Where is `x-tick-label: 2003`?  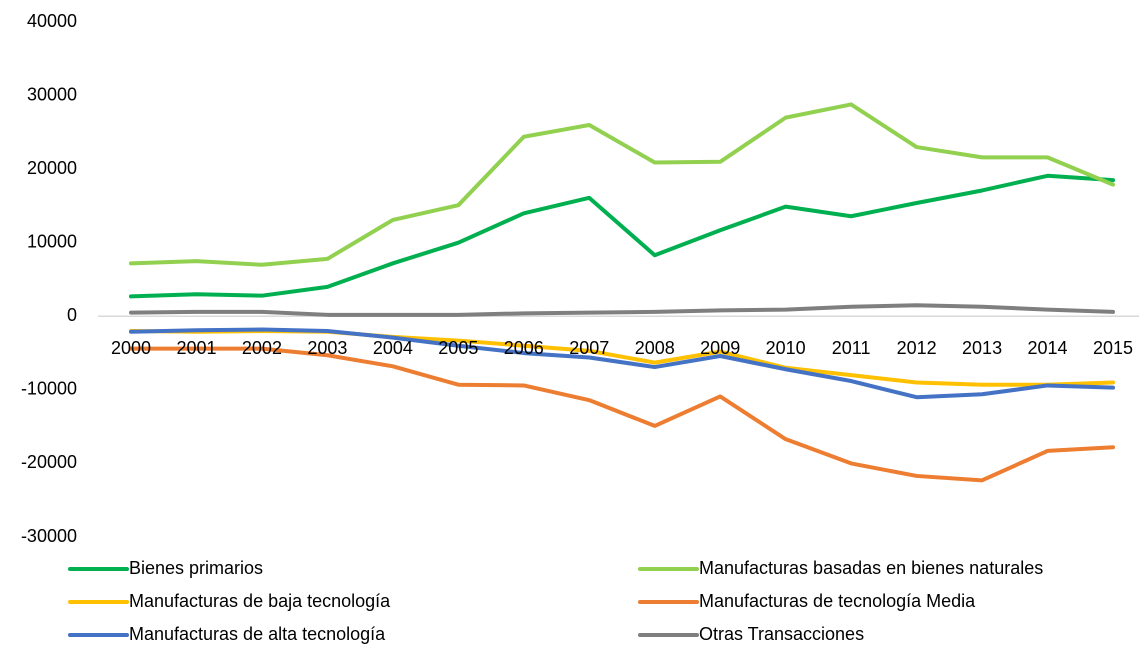 x-tick-label: 2003 is located at coordinates (327, 348).